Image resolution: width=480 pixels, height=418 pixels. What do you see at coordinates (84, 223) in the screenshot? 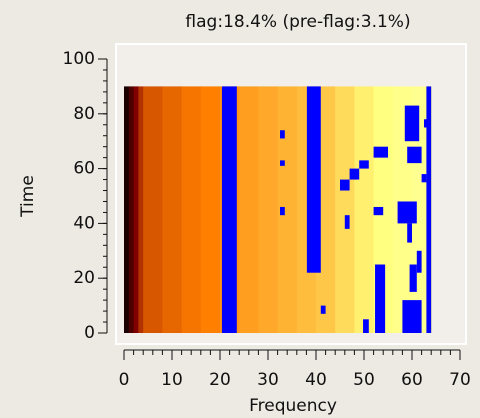
I see `y-tick-label: 40` at bounding box center [84, 223].